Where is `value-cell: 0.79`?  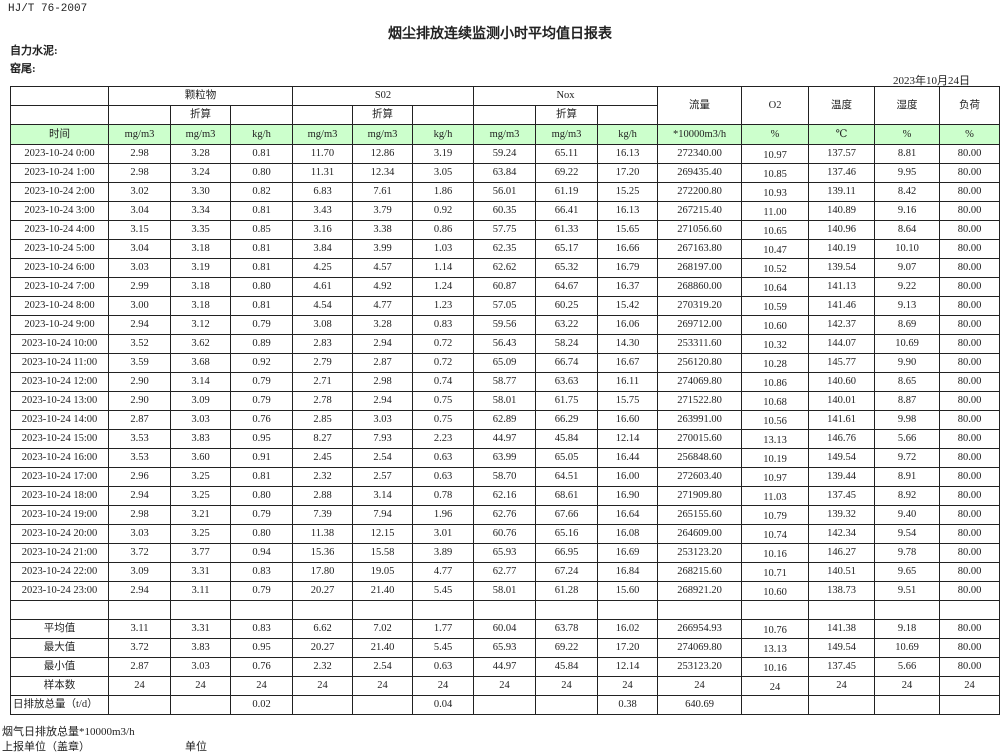
value-cell: 0.79 is located at coordinates (261, 591).